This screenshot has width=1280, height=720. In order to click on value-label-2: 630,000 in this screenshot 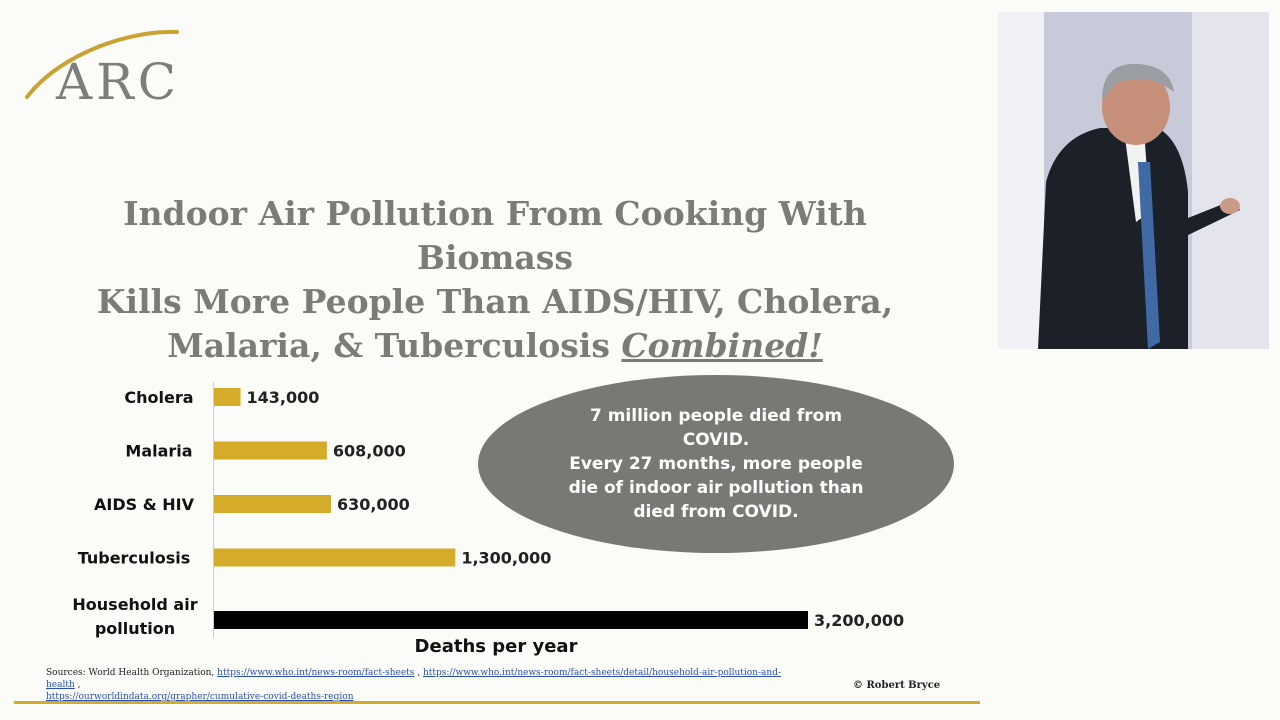, I will do `click(373, 504)`.